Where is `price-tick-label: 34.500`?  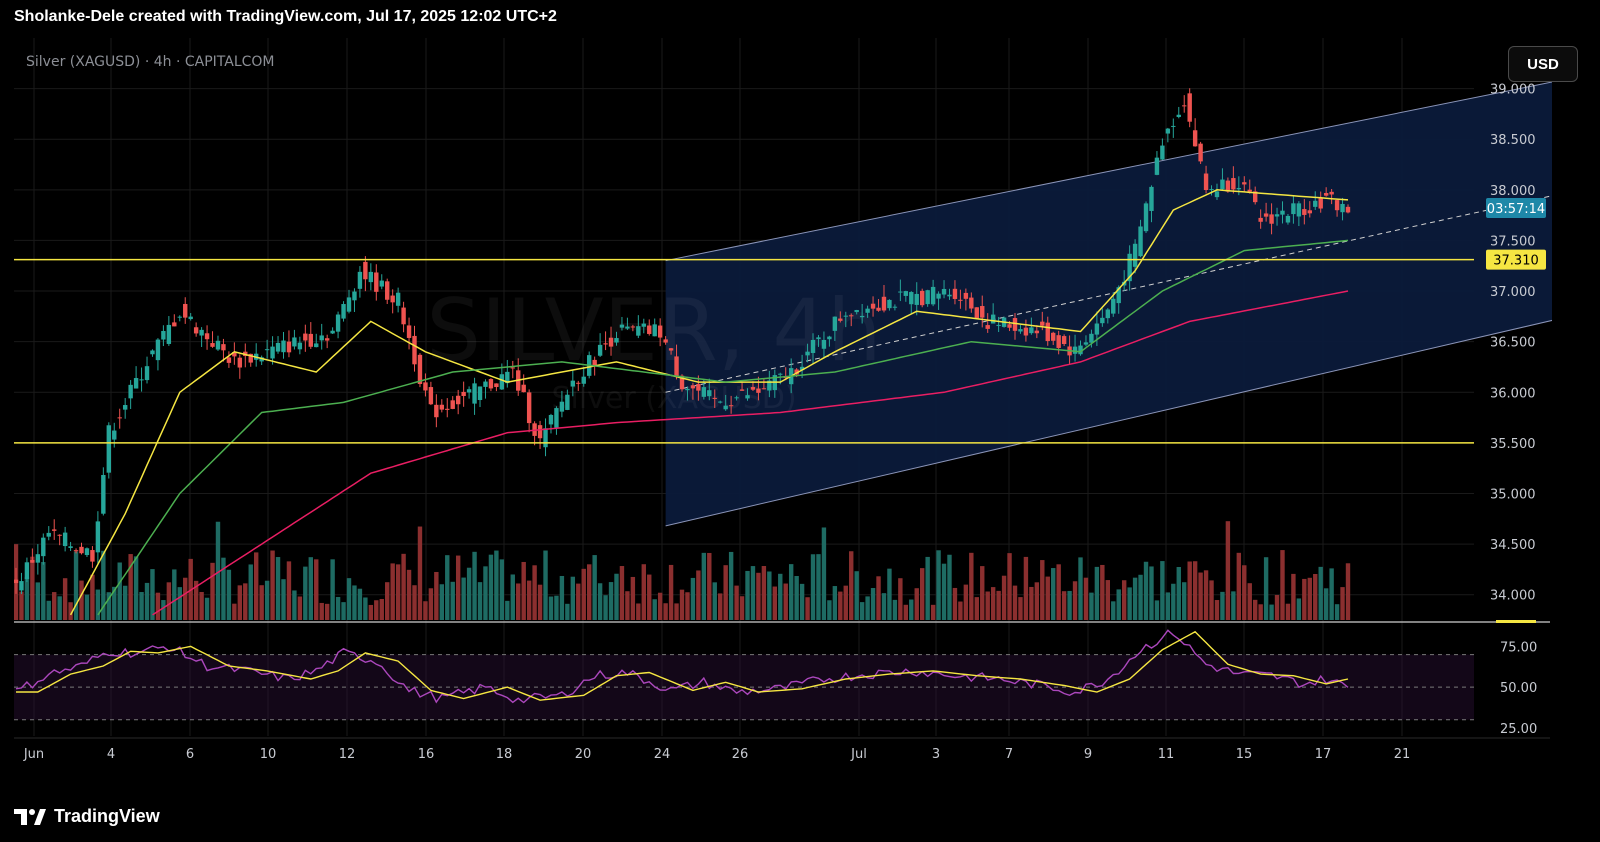 price-tick-label: 34.500 is located at coordinates (1513, 545).